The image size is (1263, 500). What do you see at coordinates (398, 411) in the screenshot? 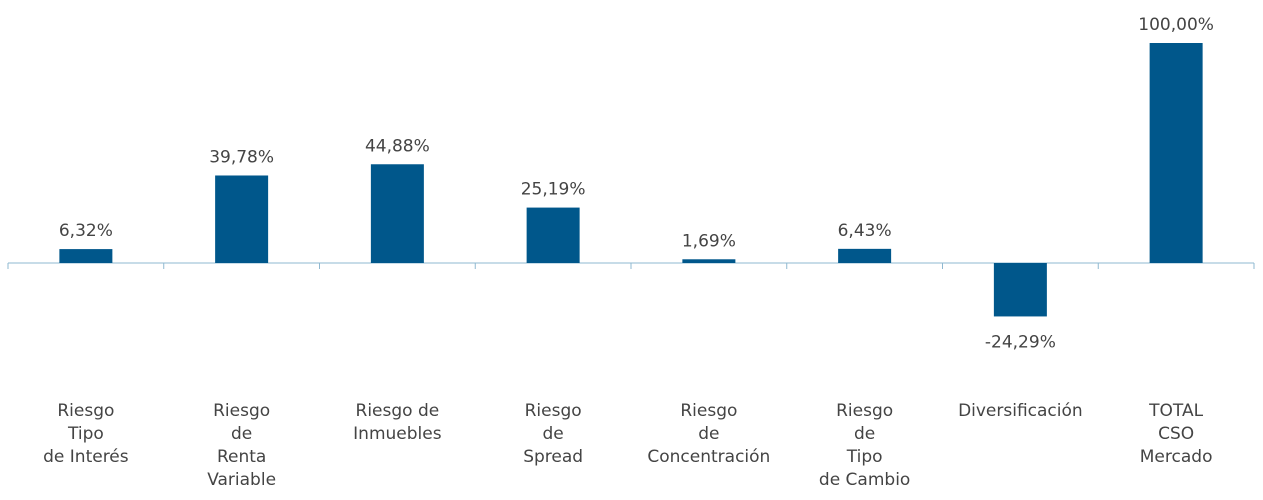
I see `x-tick-label: Riesgo de` at bounding box center [398, 411].